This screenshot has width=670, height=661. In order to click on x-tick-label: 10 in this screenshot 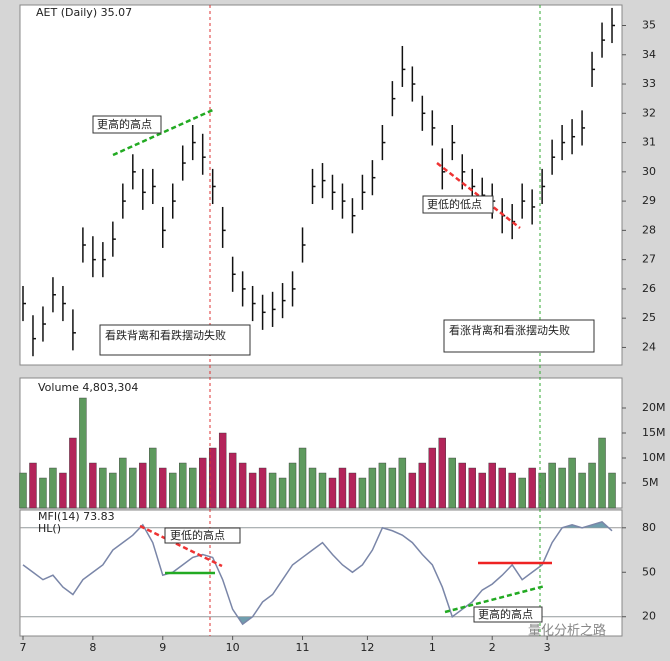, I will do `click(233, 647)`.